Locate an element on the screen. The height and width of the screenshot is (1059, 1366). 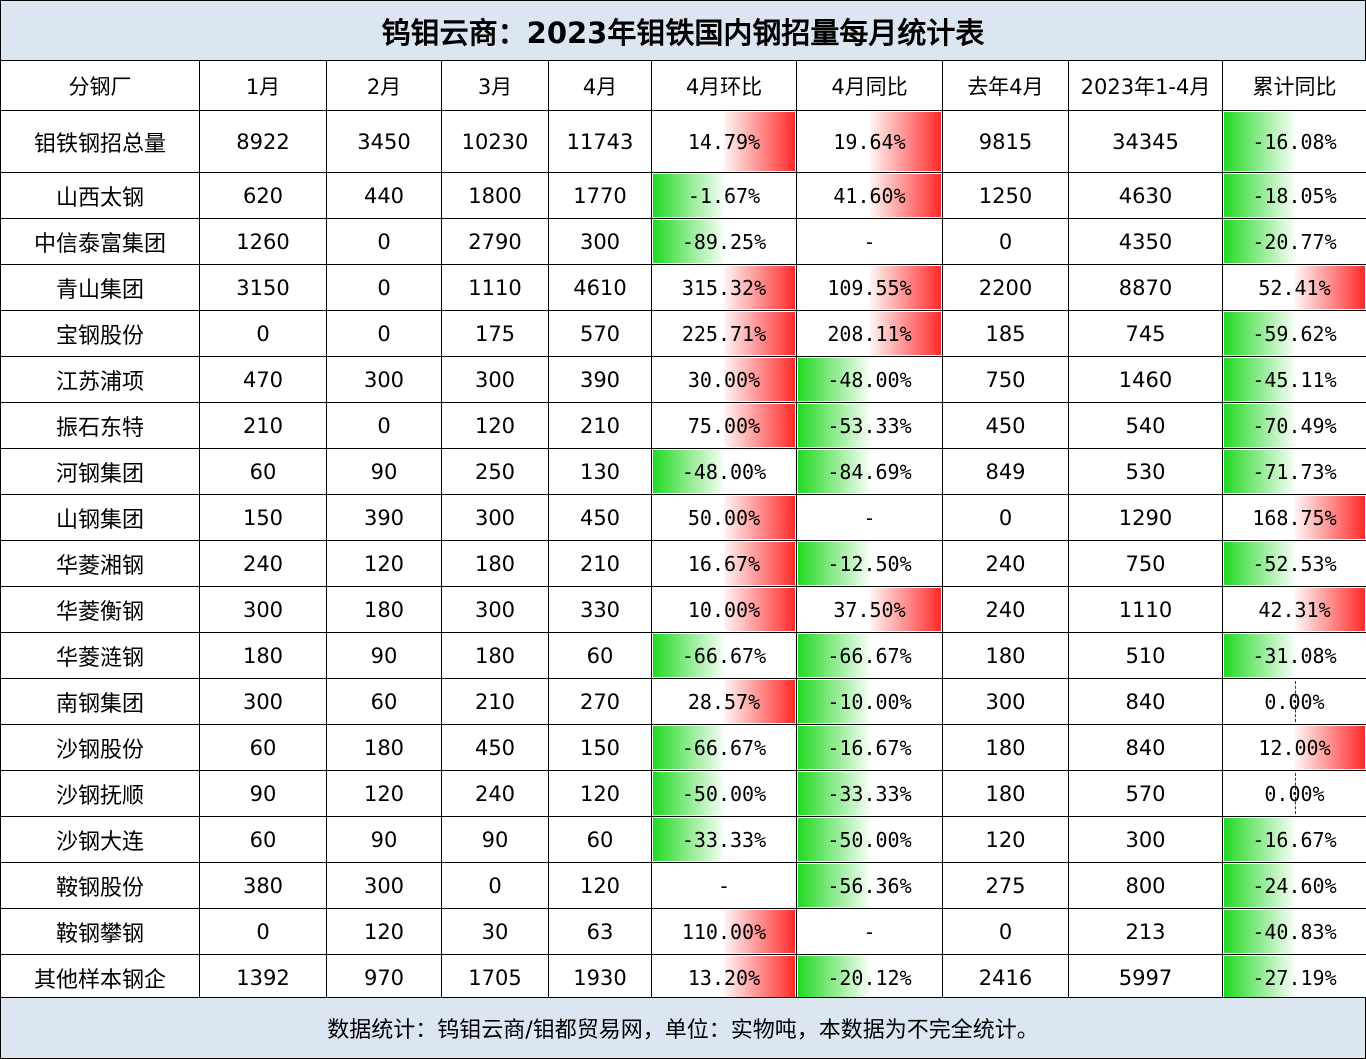
cell-factory-name: 沙钢股份 is located at coordinates (100, 747).